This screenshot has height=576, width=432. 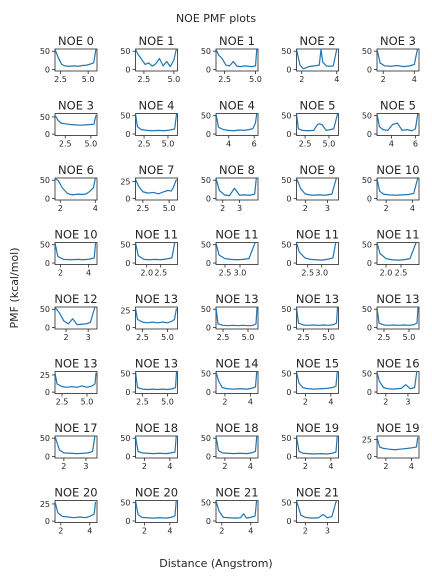 What do you see at coordinates (236, 364) in the screenshot?
I see `subplot-title: NOE 14` at bounding box center [236, 364].